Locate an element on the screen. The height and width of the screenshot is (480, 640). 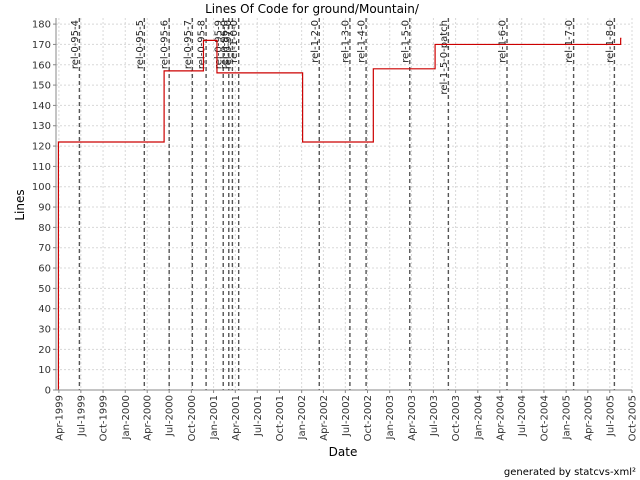
x-tick-label: Apr-2002 is located at coordinates (324, 418).